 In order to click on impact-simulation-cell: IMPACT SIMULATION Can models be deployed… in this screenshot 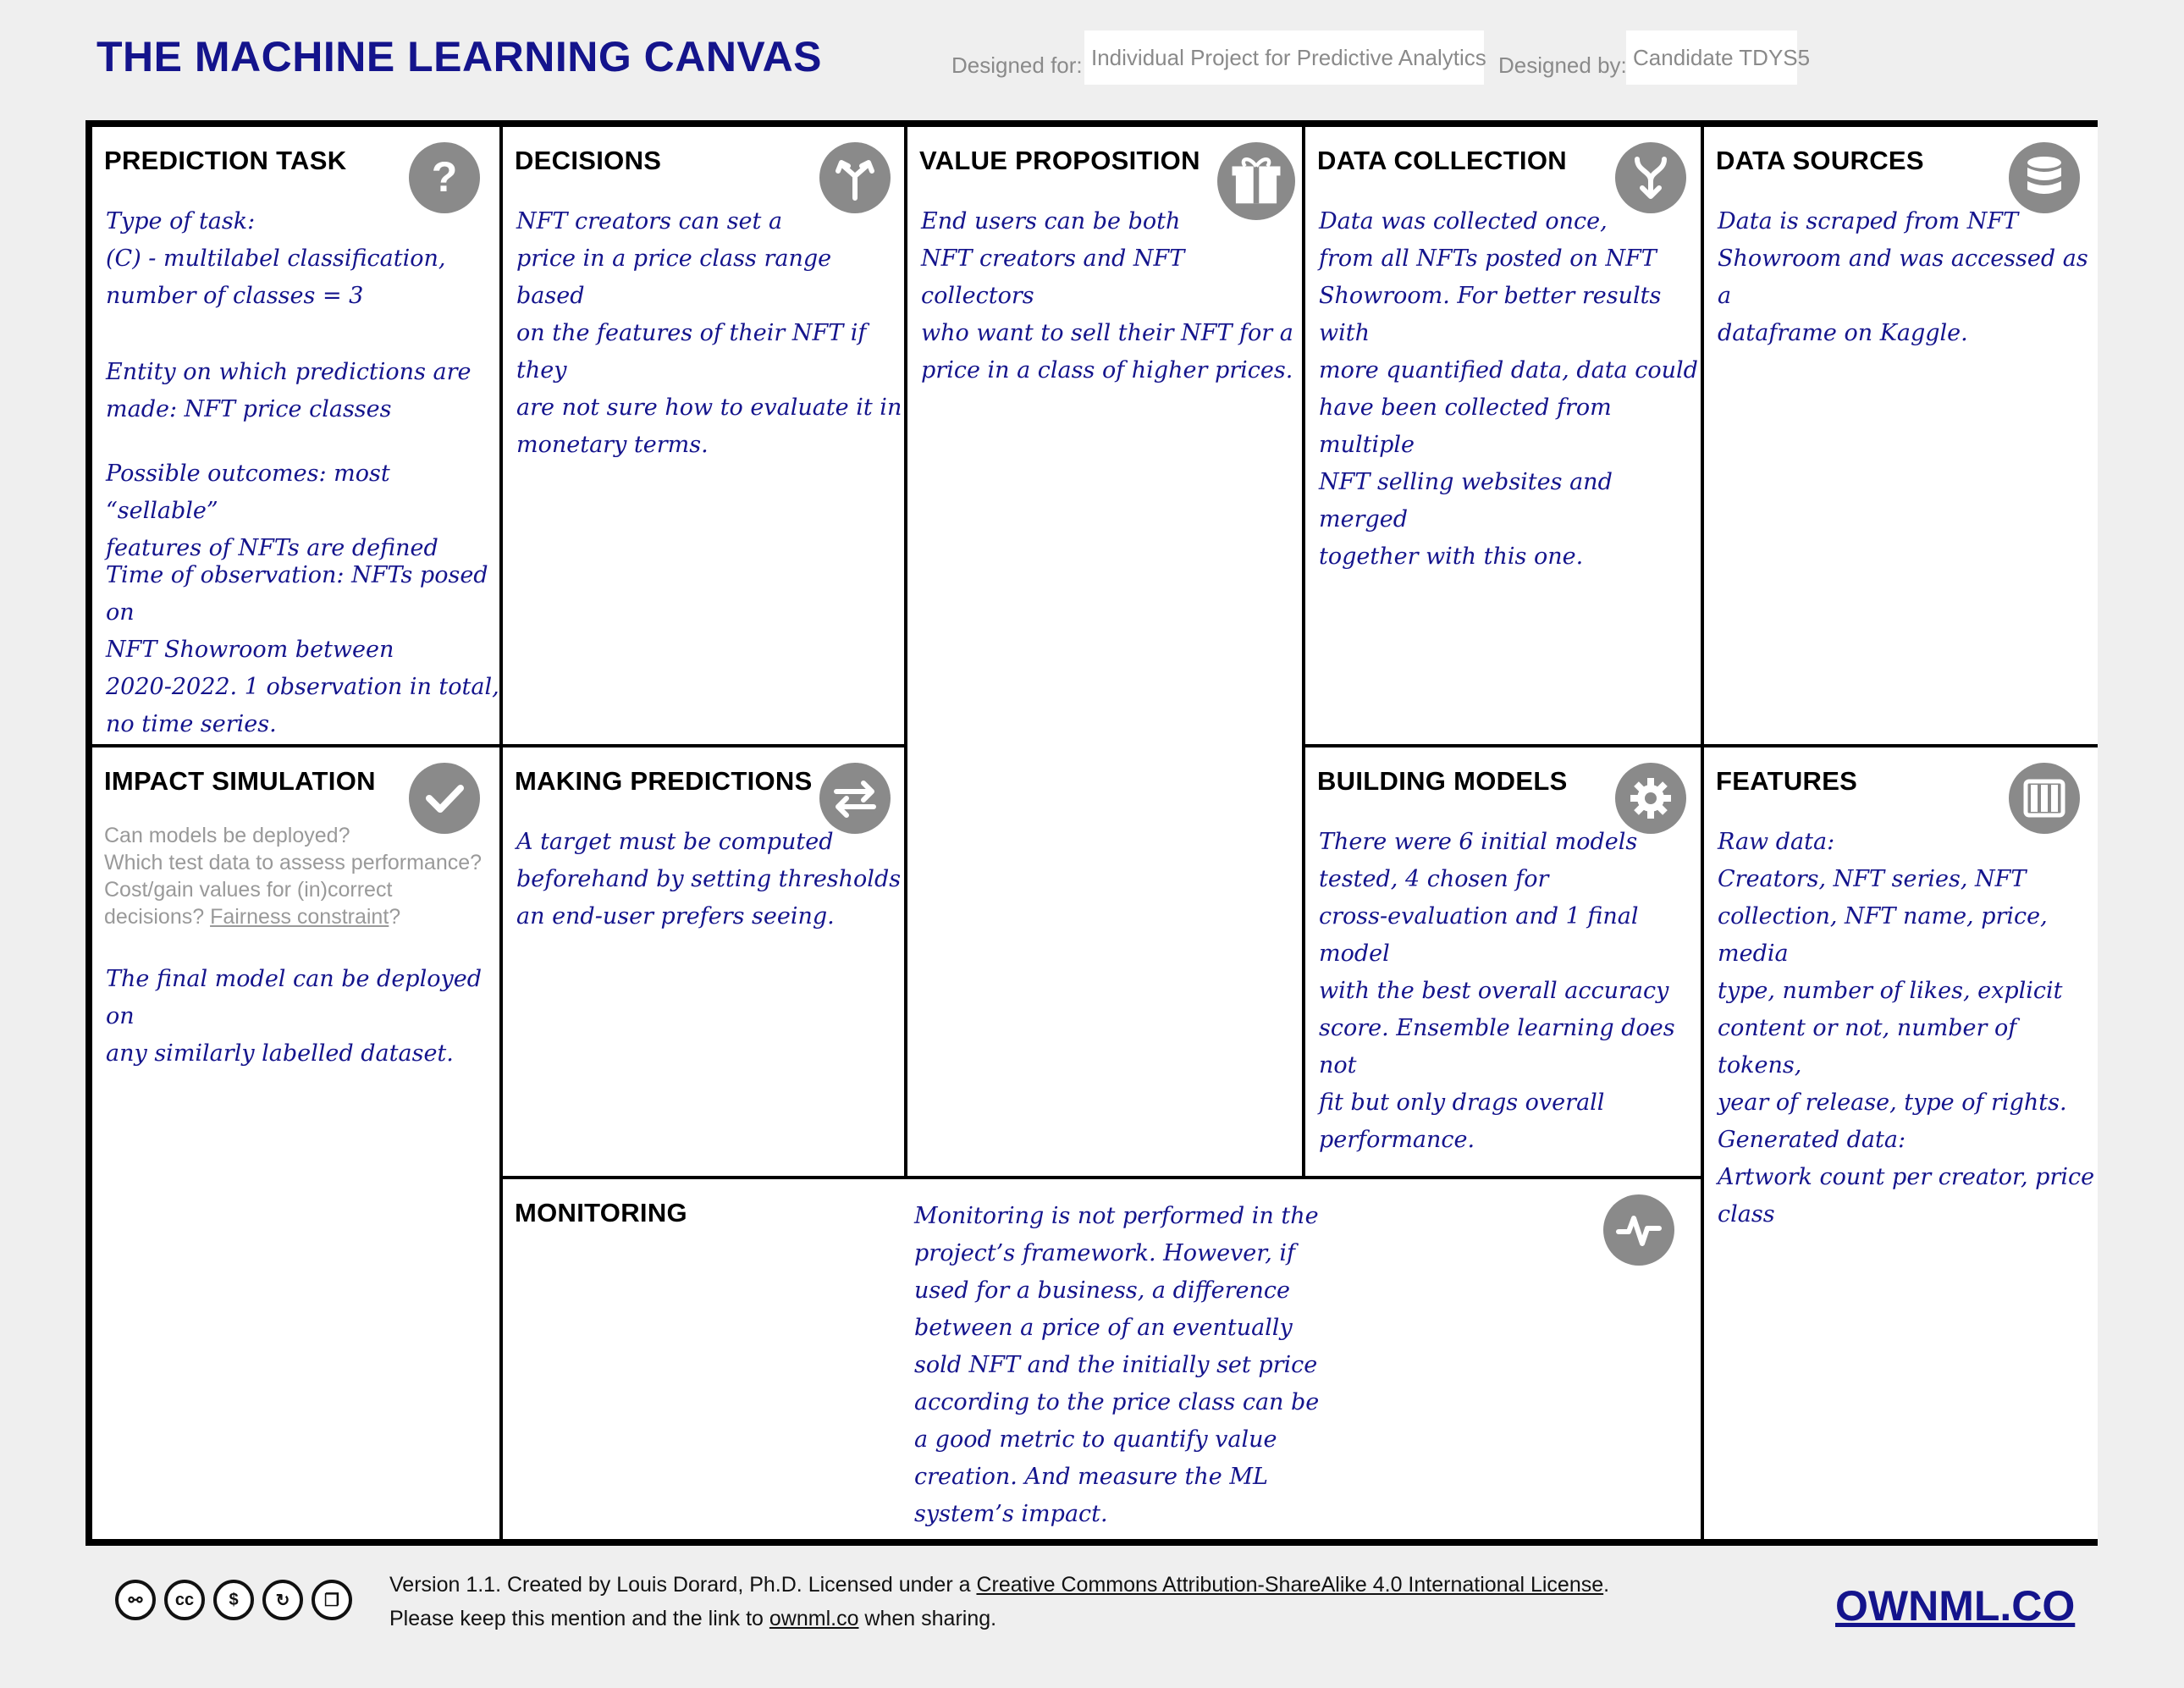, I will do `click(296, 1143)`.